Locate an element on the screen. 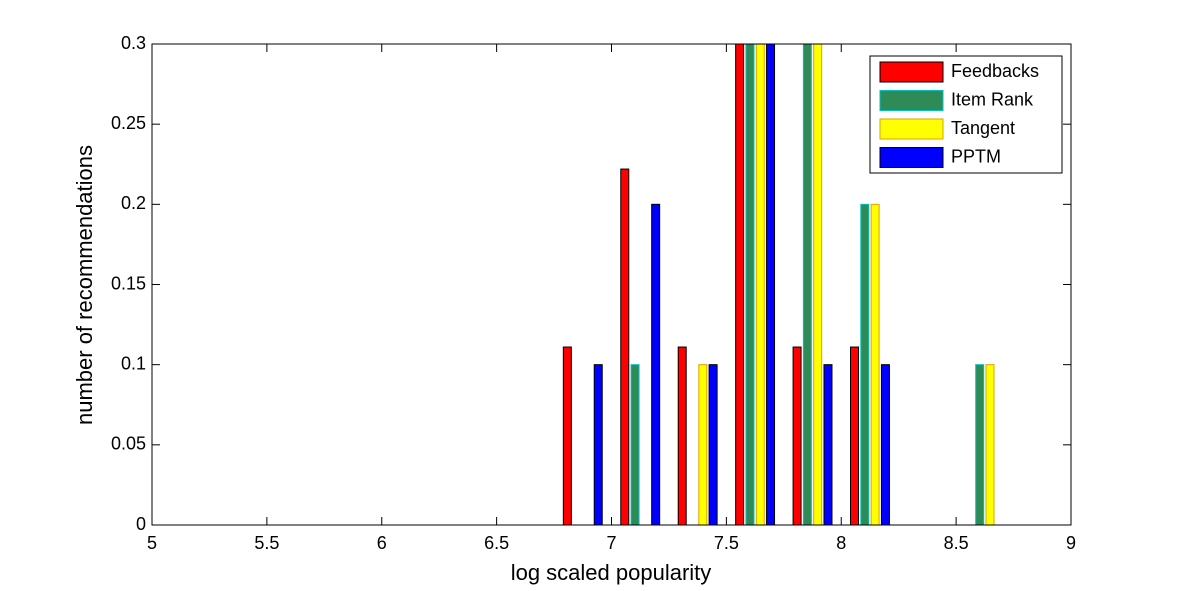  x-tick-label: 6.5 is located at coordinates (496, 543).